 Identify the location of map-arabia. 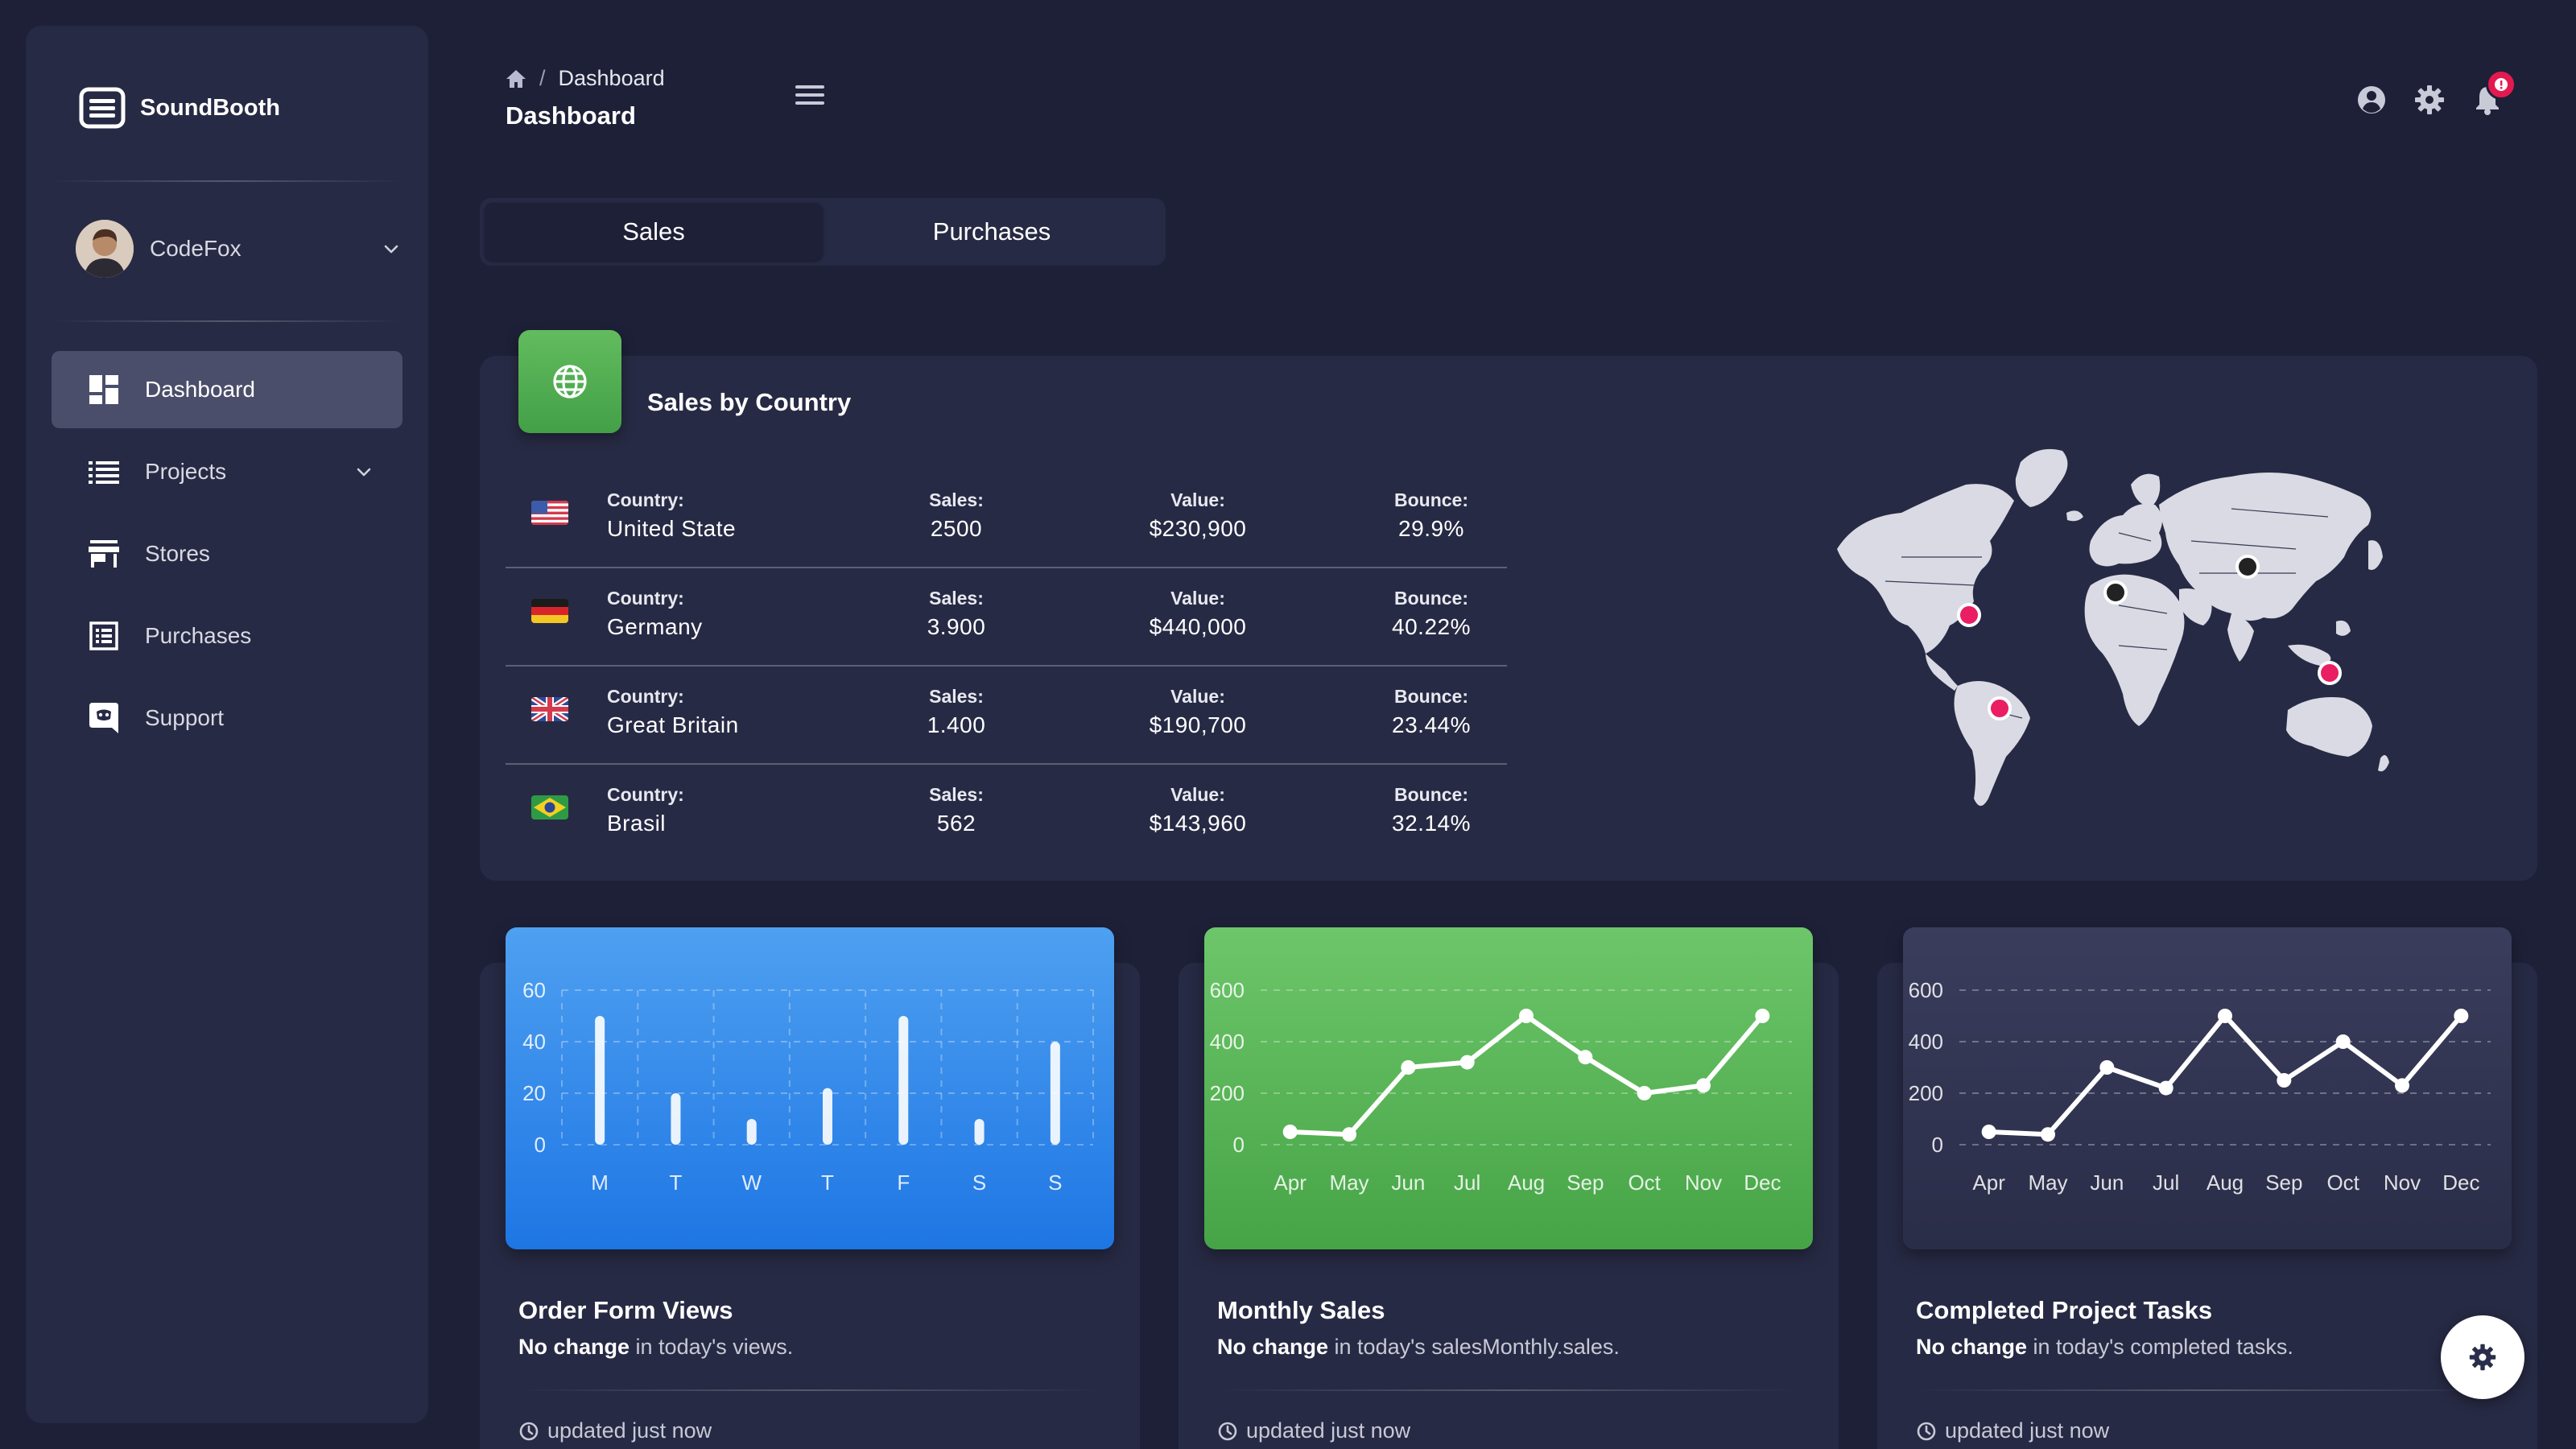
(2195, 606).